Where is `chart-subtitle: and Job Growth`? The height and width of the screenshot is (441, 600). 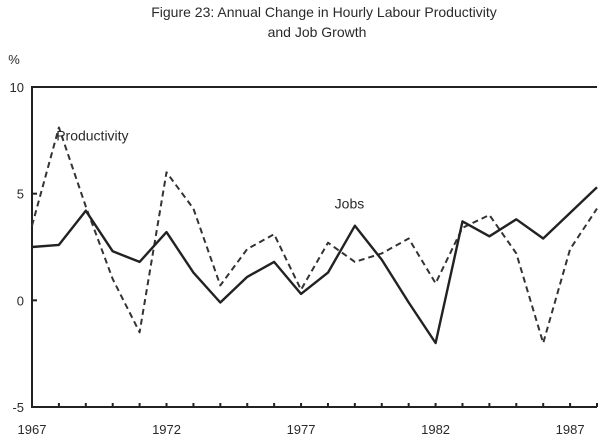 chart-subtitle: and Job Growth is located at coordinates (317, 32).